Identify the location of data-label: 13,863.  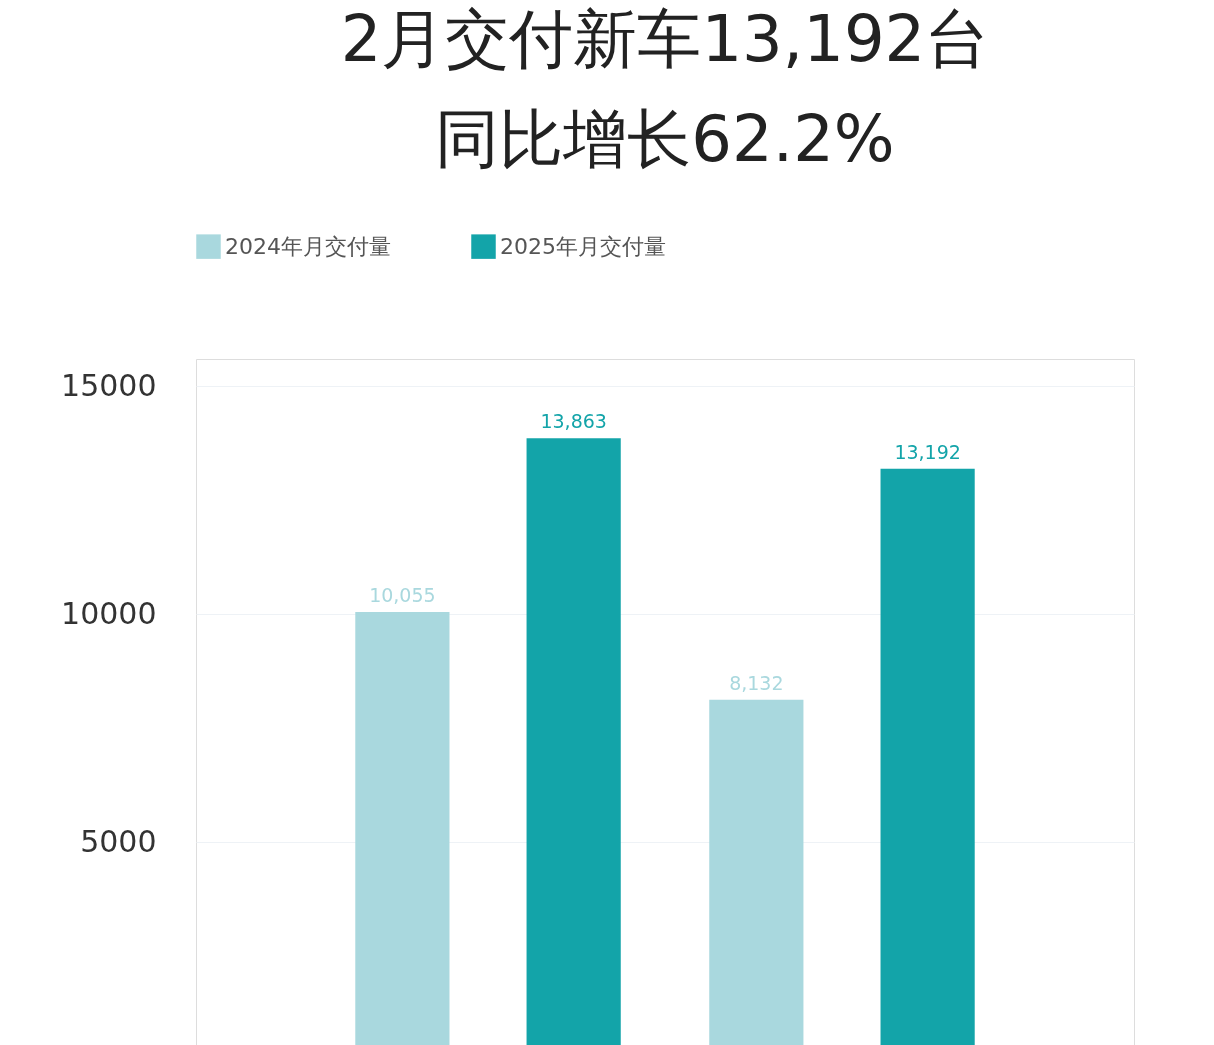
(573, 421).